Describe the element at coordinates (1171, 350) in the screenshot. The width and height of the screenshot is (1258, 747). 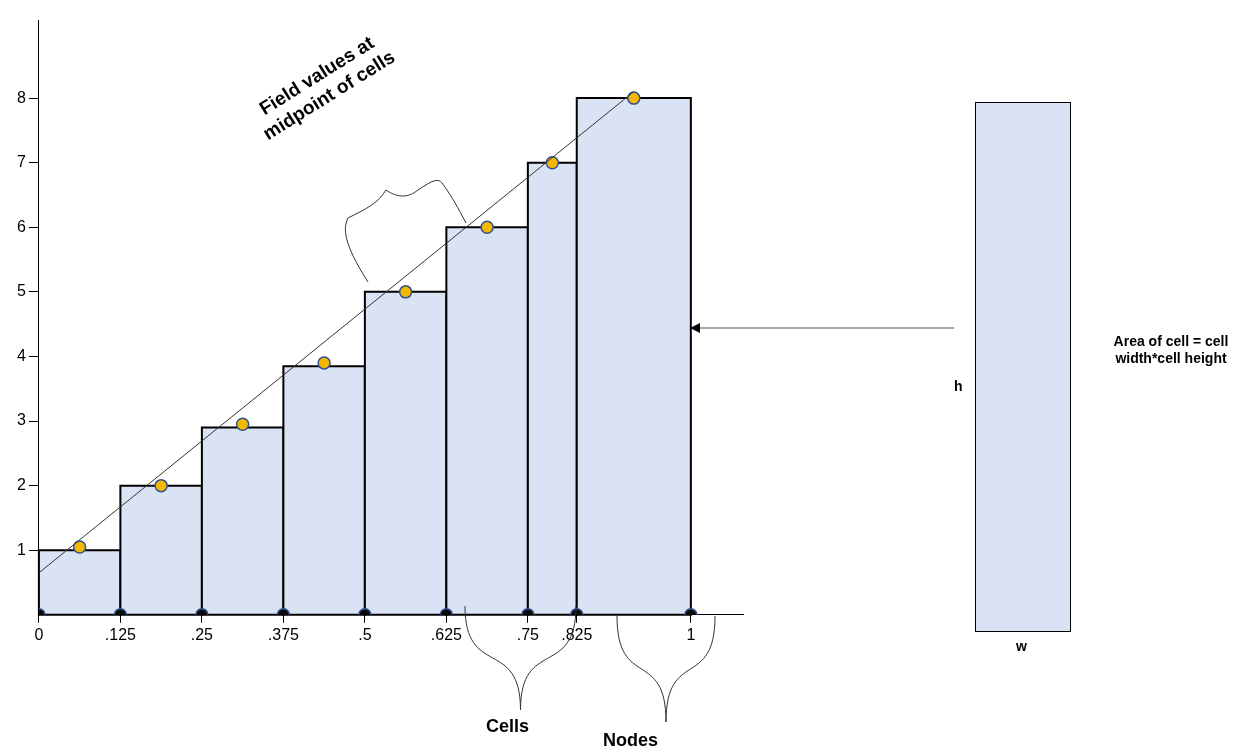
I see `text: Area of cell = cell width*cell height` at that location.